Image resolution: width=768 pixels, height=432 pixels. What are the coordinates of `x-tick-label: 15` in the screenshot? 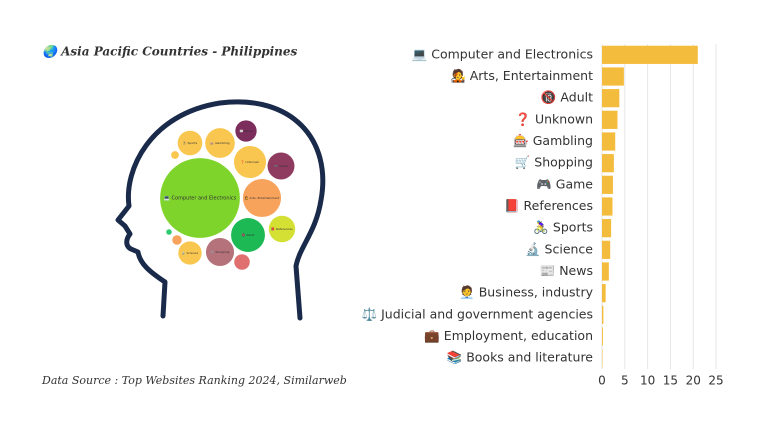 It's located at (670, 381).